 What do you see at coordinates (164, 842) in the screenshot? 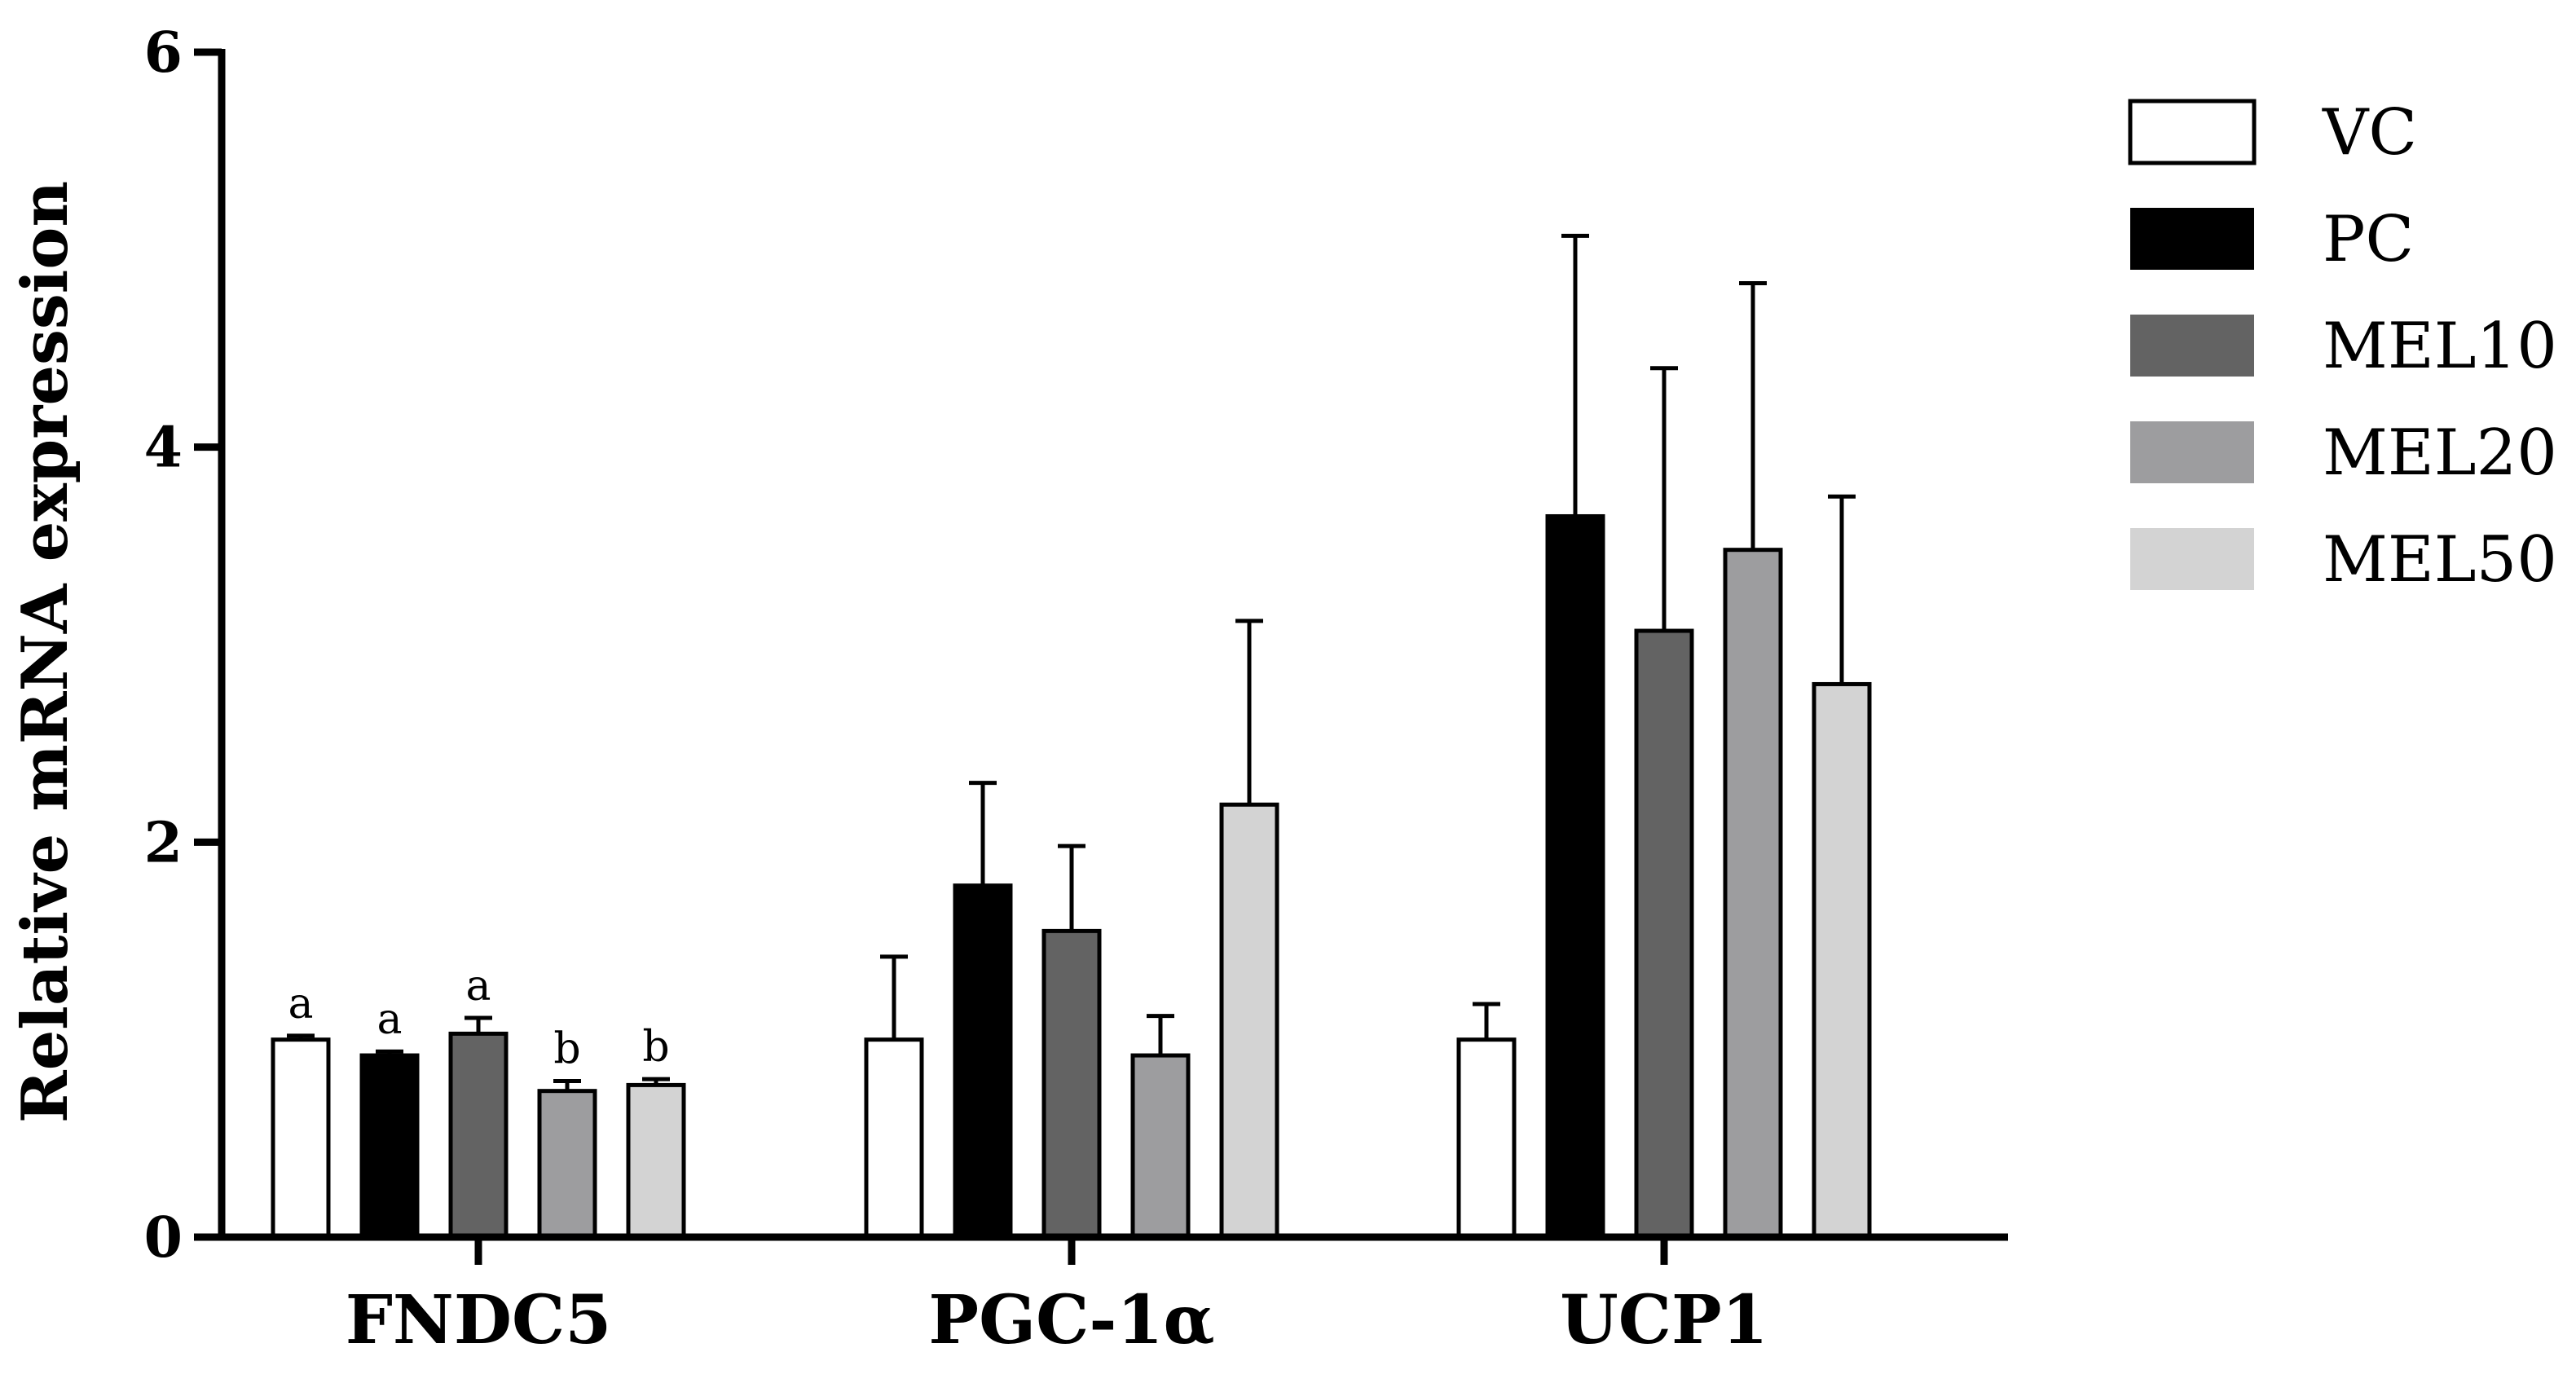
I see `y-tick-label: 2` at bounding box center [164, 842].